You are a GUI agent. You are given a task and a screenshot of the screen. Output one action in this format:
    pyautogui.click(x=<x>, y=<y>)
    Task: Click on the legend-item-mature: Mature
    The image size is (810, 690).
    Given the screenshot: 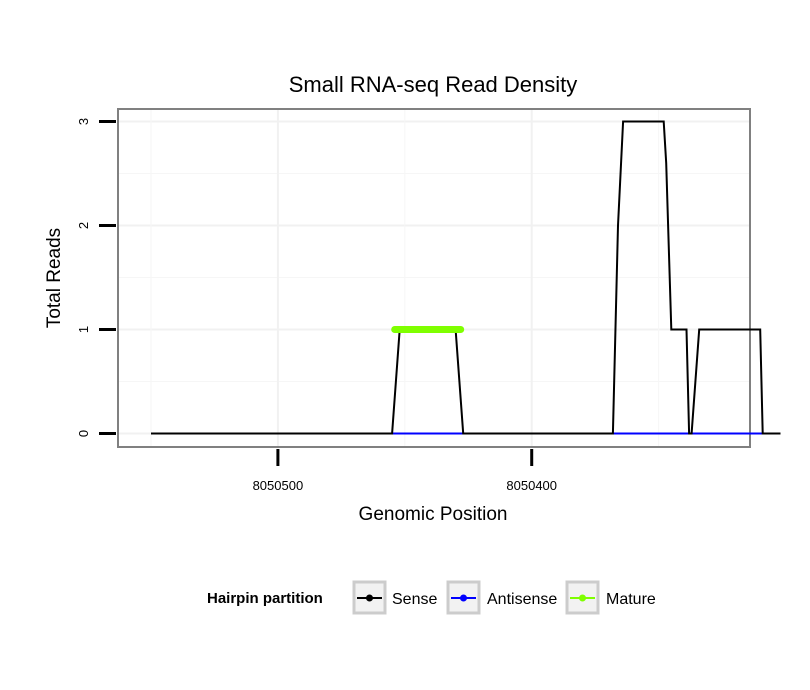 What is the action you would take?
    pyautogui.click(x=610, y=597)
    